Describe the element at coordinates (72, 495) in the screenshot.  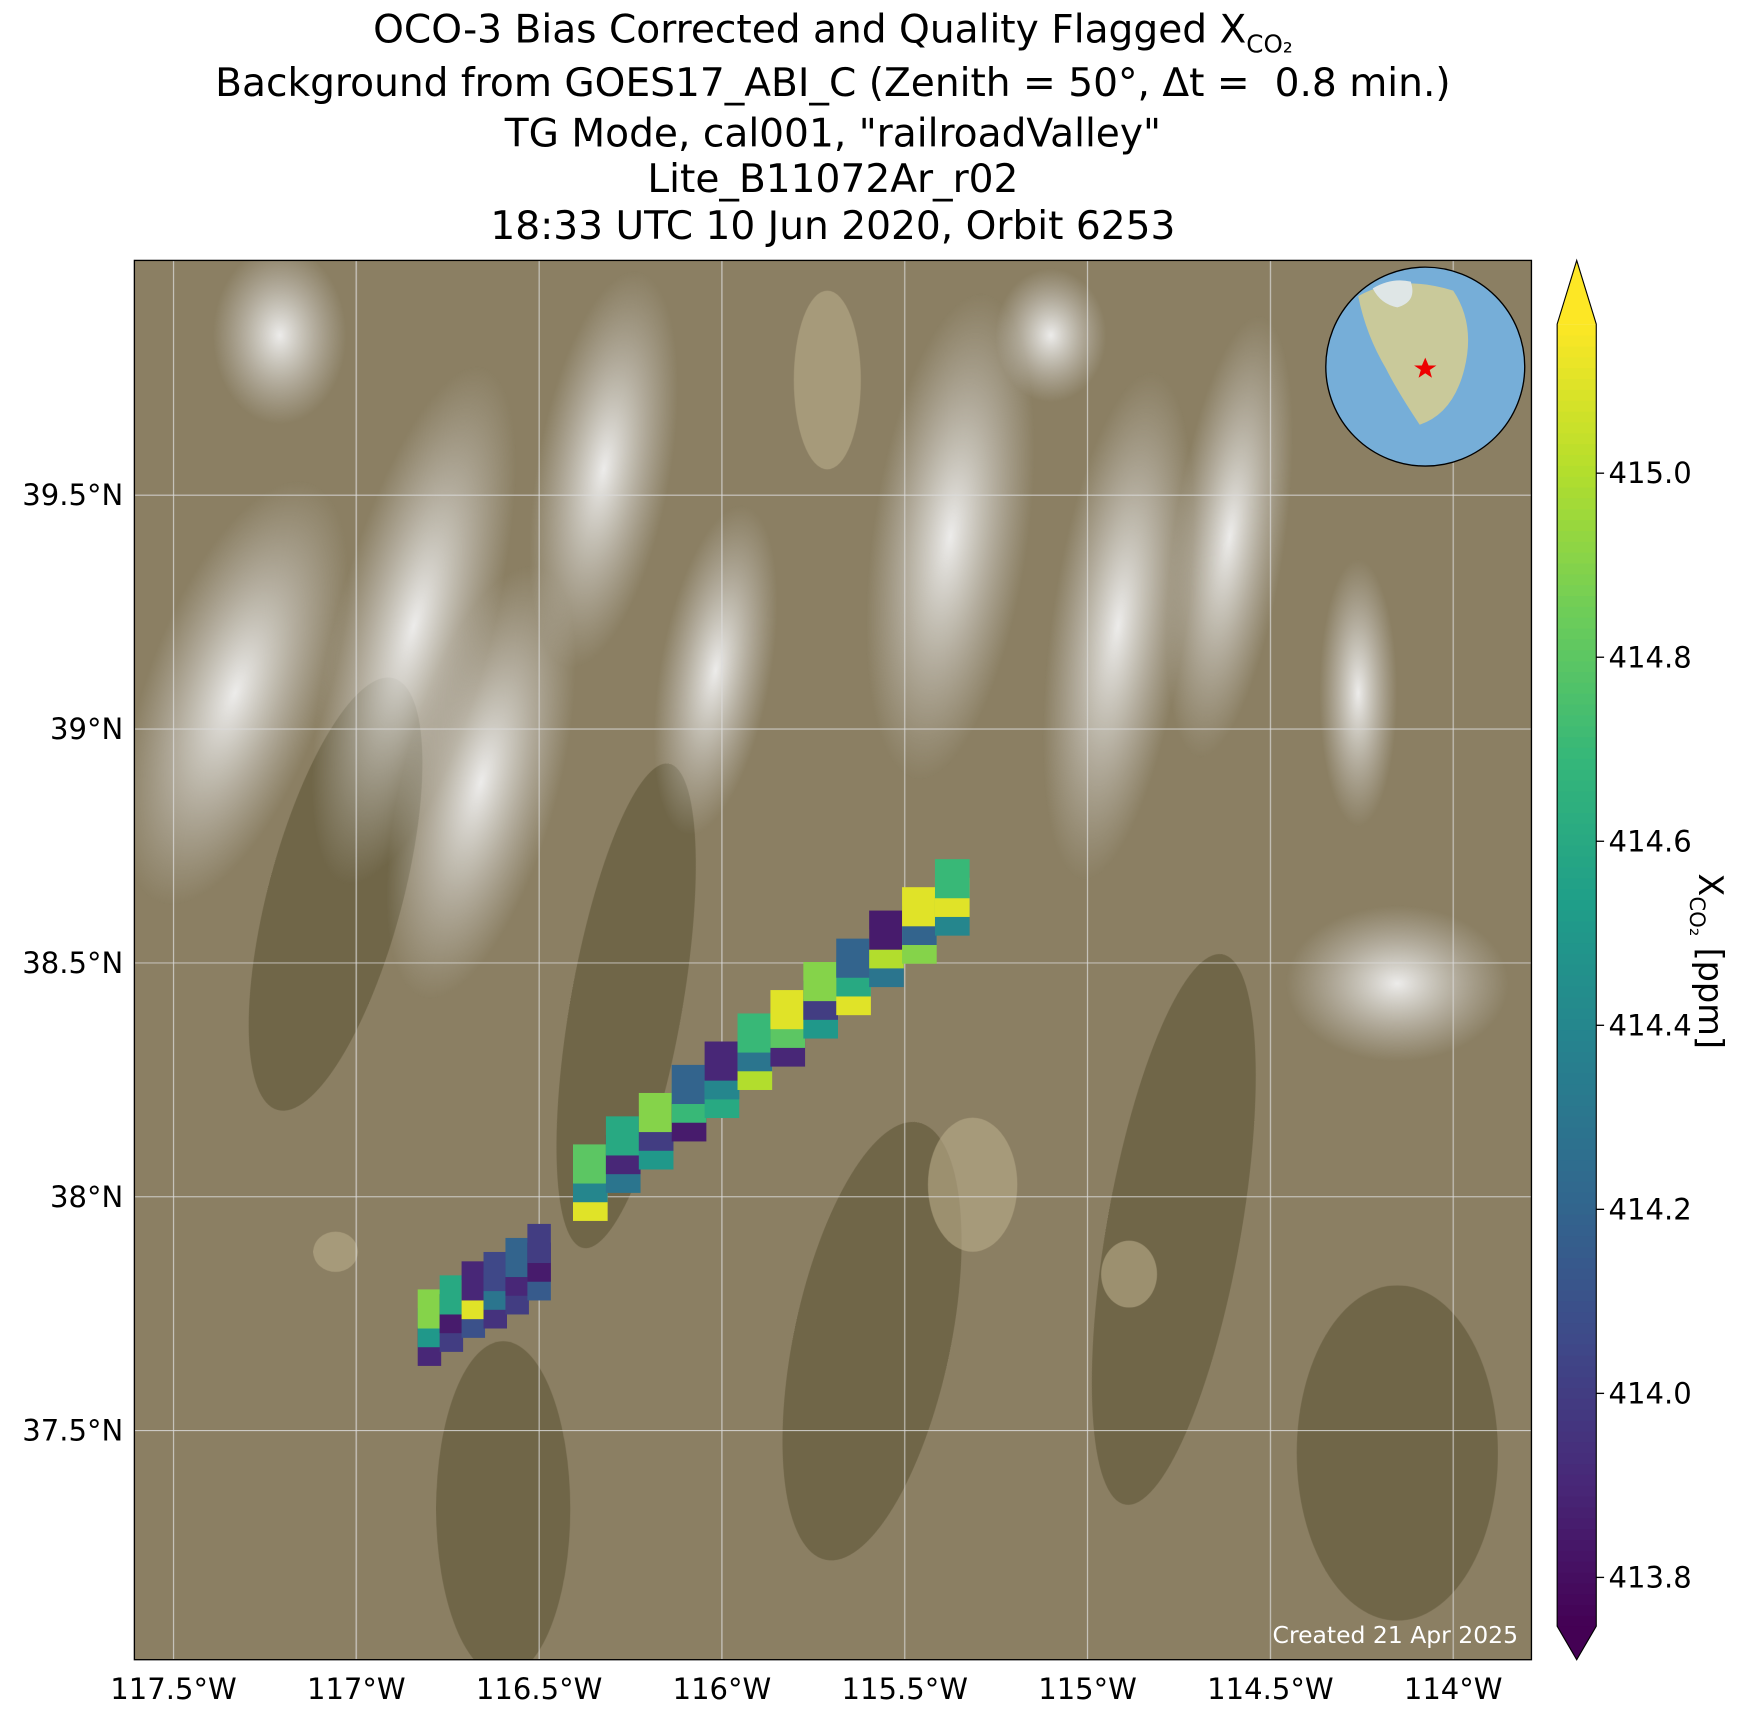
I see `y-tick-label: 39.5°N` at that location.